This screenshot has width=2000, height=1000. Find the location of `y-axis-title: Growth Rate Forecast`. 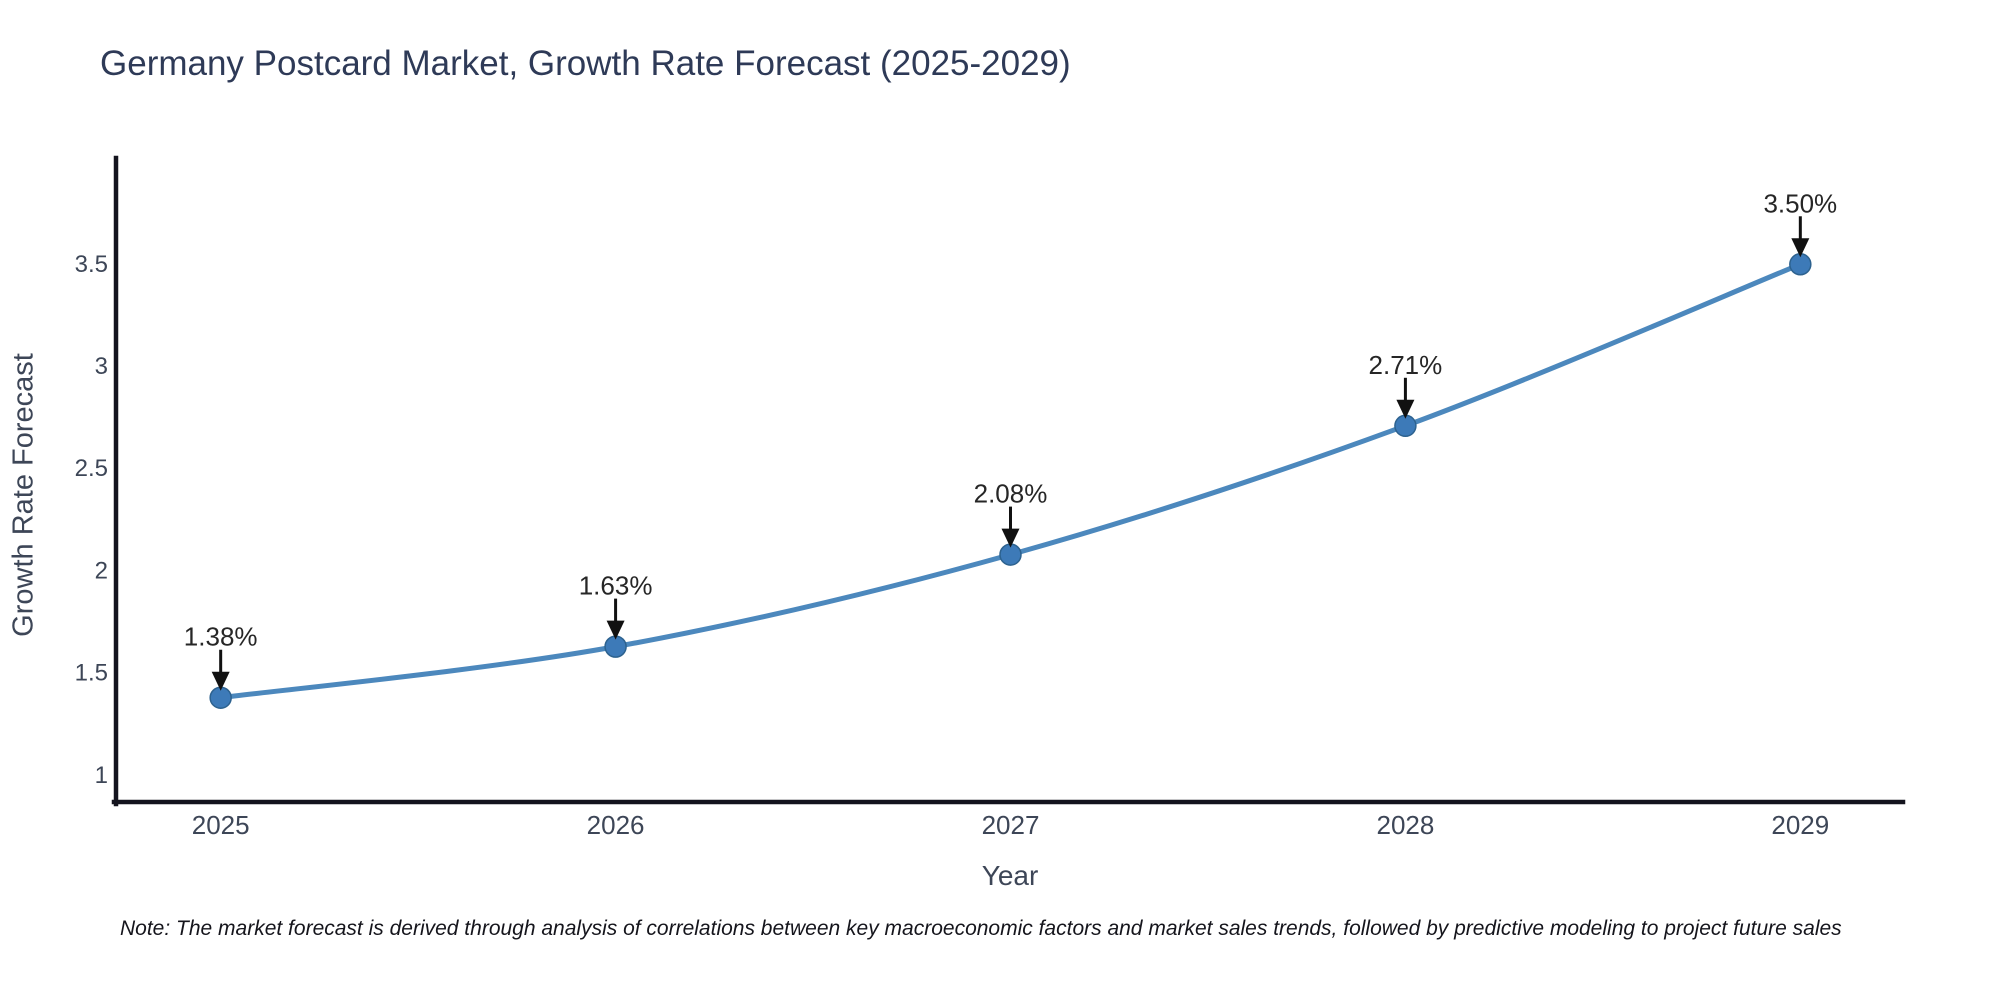

y-axis-title: Growth Rate Forecast is located at coordinates (23, 495).